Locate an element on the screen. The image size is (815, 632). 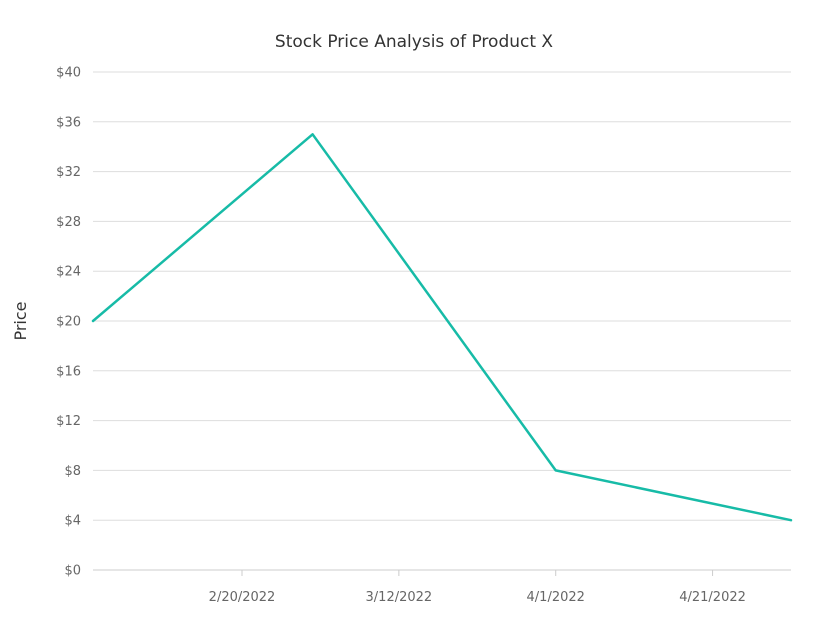
x-axis: 2/20/2022 3/12/2022 4/1/2022 4/21/2022 is located at coordinates (442, 587).